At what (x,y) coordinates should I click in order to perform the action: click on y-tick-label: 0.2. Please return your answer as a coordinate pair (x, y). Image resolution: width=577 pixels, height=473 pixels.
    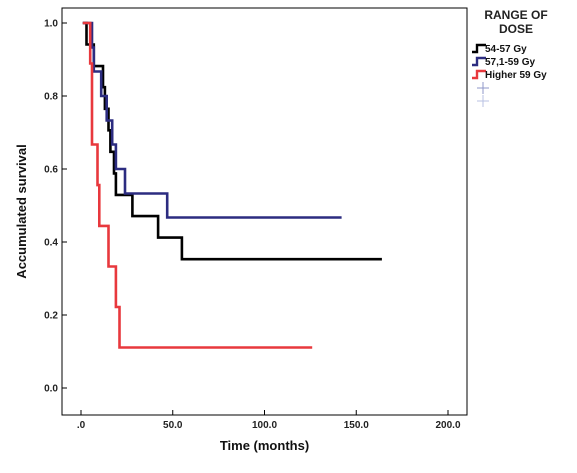
    Looking at the image, I should click on (51, 316).